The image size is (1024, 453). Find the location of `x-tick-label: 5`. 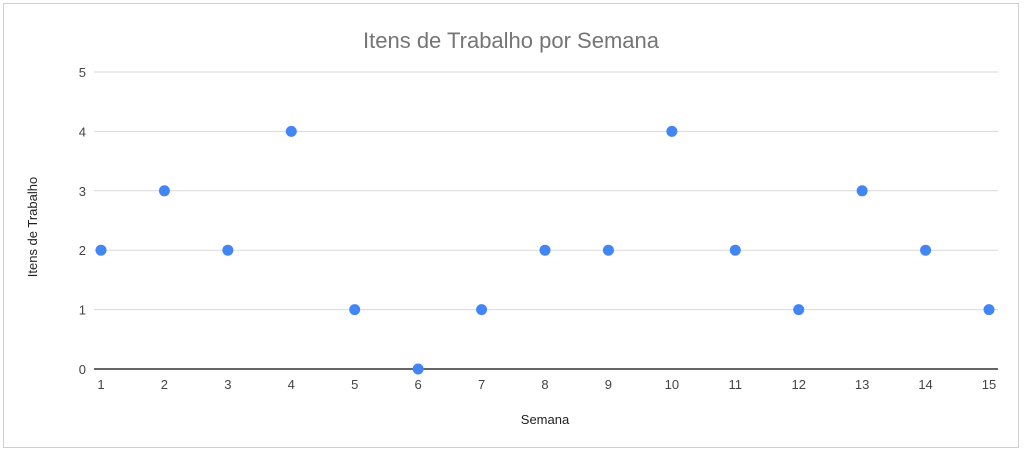

x-tick-label: 5 is located at coordinates (354, 384).